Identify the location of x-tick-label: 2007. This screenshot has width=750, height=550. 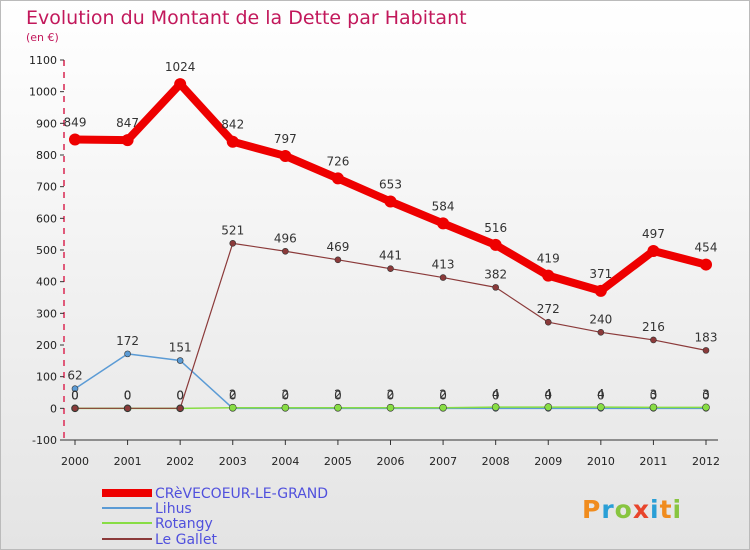
(443, 461).